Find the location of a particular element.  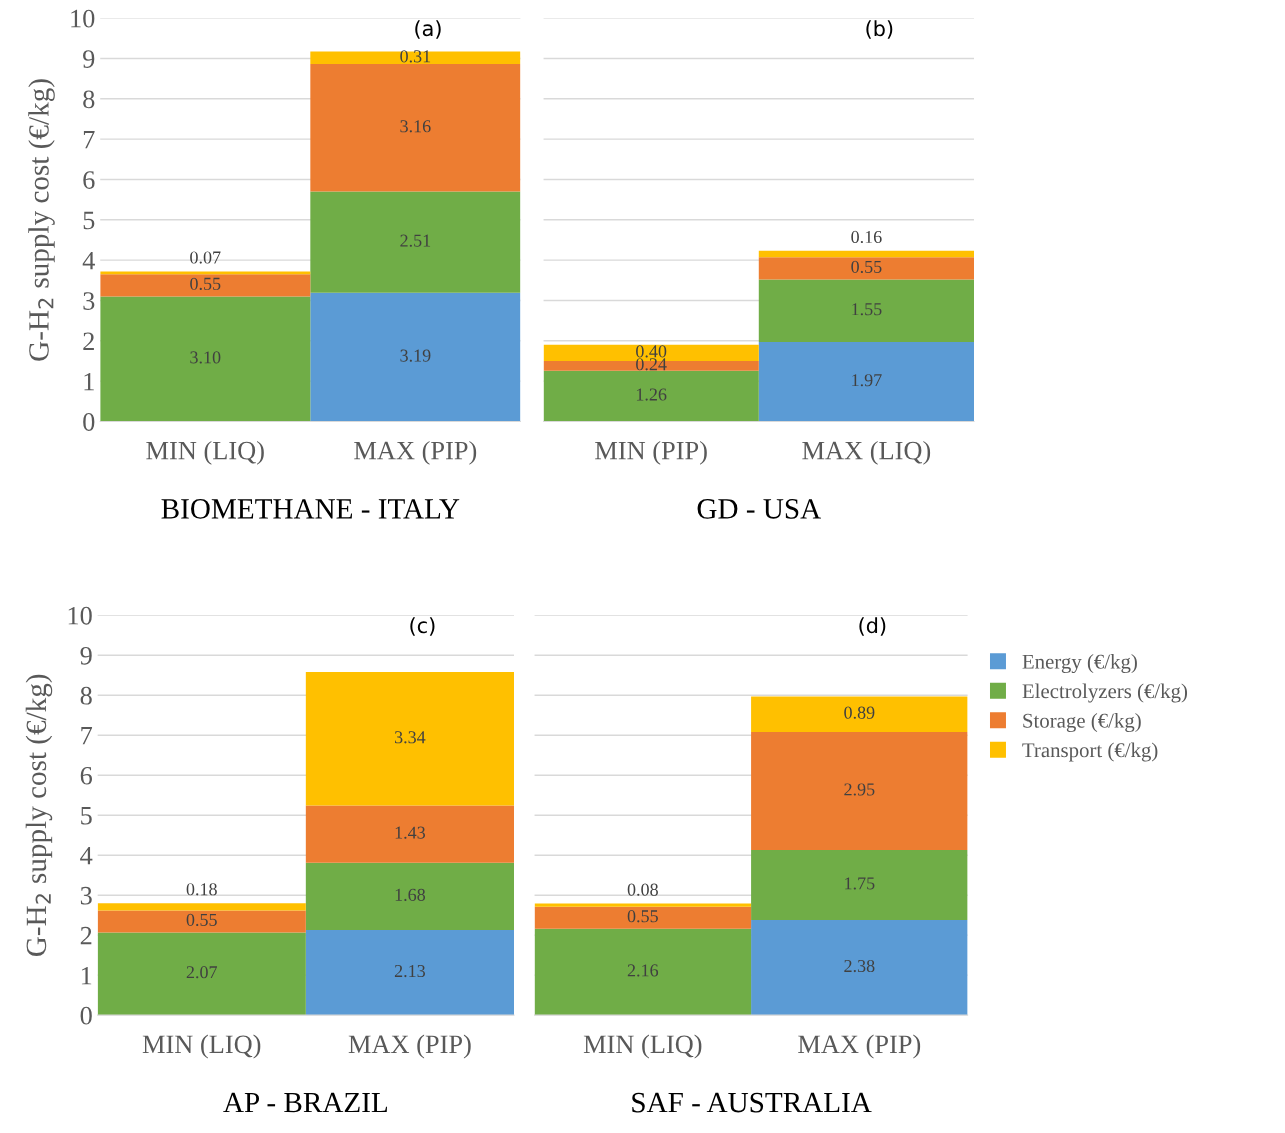

data-label: 2.95 is located at coordinates (859, 789).